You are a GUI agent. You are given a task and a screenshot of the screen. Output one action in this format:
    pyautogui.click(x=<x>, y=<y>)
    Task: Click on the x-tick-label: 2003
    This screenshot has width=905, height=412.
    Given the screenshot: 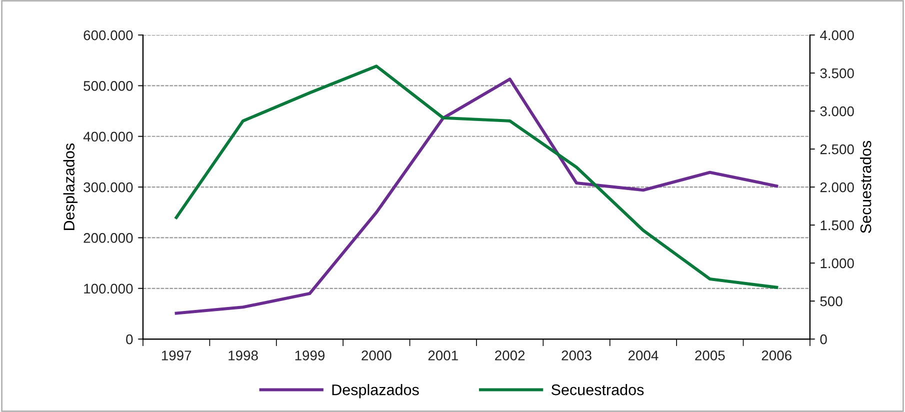 What is the action you would take?
    pyautogui.click(x=577, y=355)
    